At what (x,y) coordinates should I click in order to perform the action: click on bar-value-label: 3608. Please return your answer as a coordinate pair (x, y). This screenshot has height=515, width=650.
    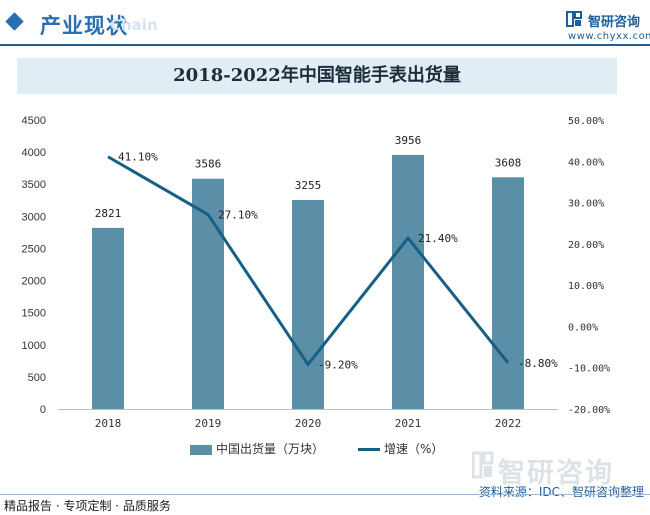
    Looking at the image, I should click on (508, 162).